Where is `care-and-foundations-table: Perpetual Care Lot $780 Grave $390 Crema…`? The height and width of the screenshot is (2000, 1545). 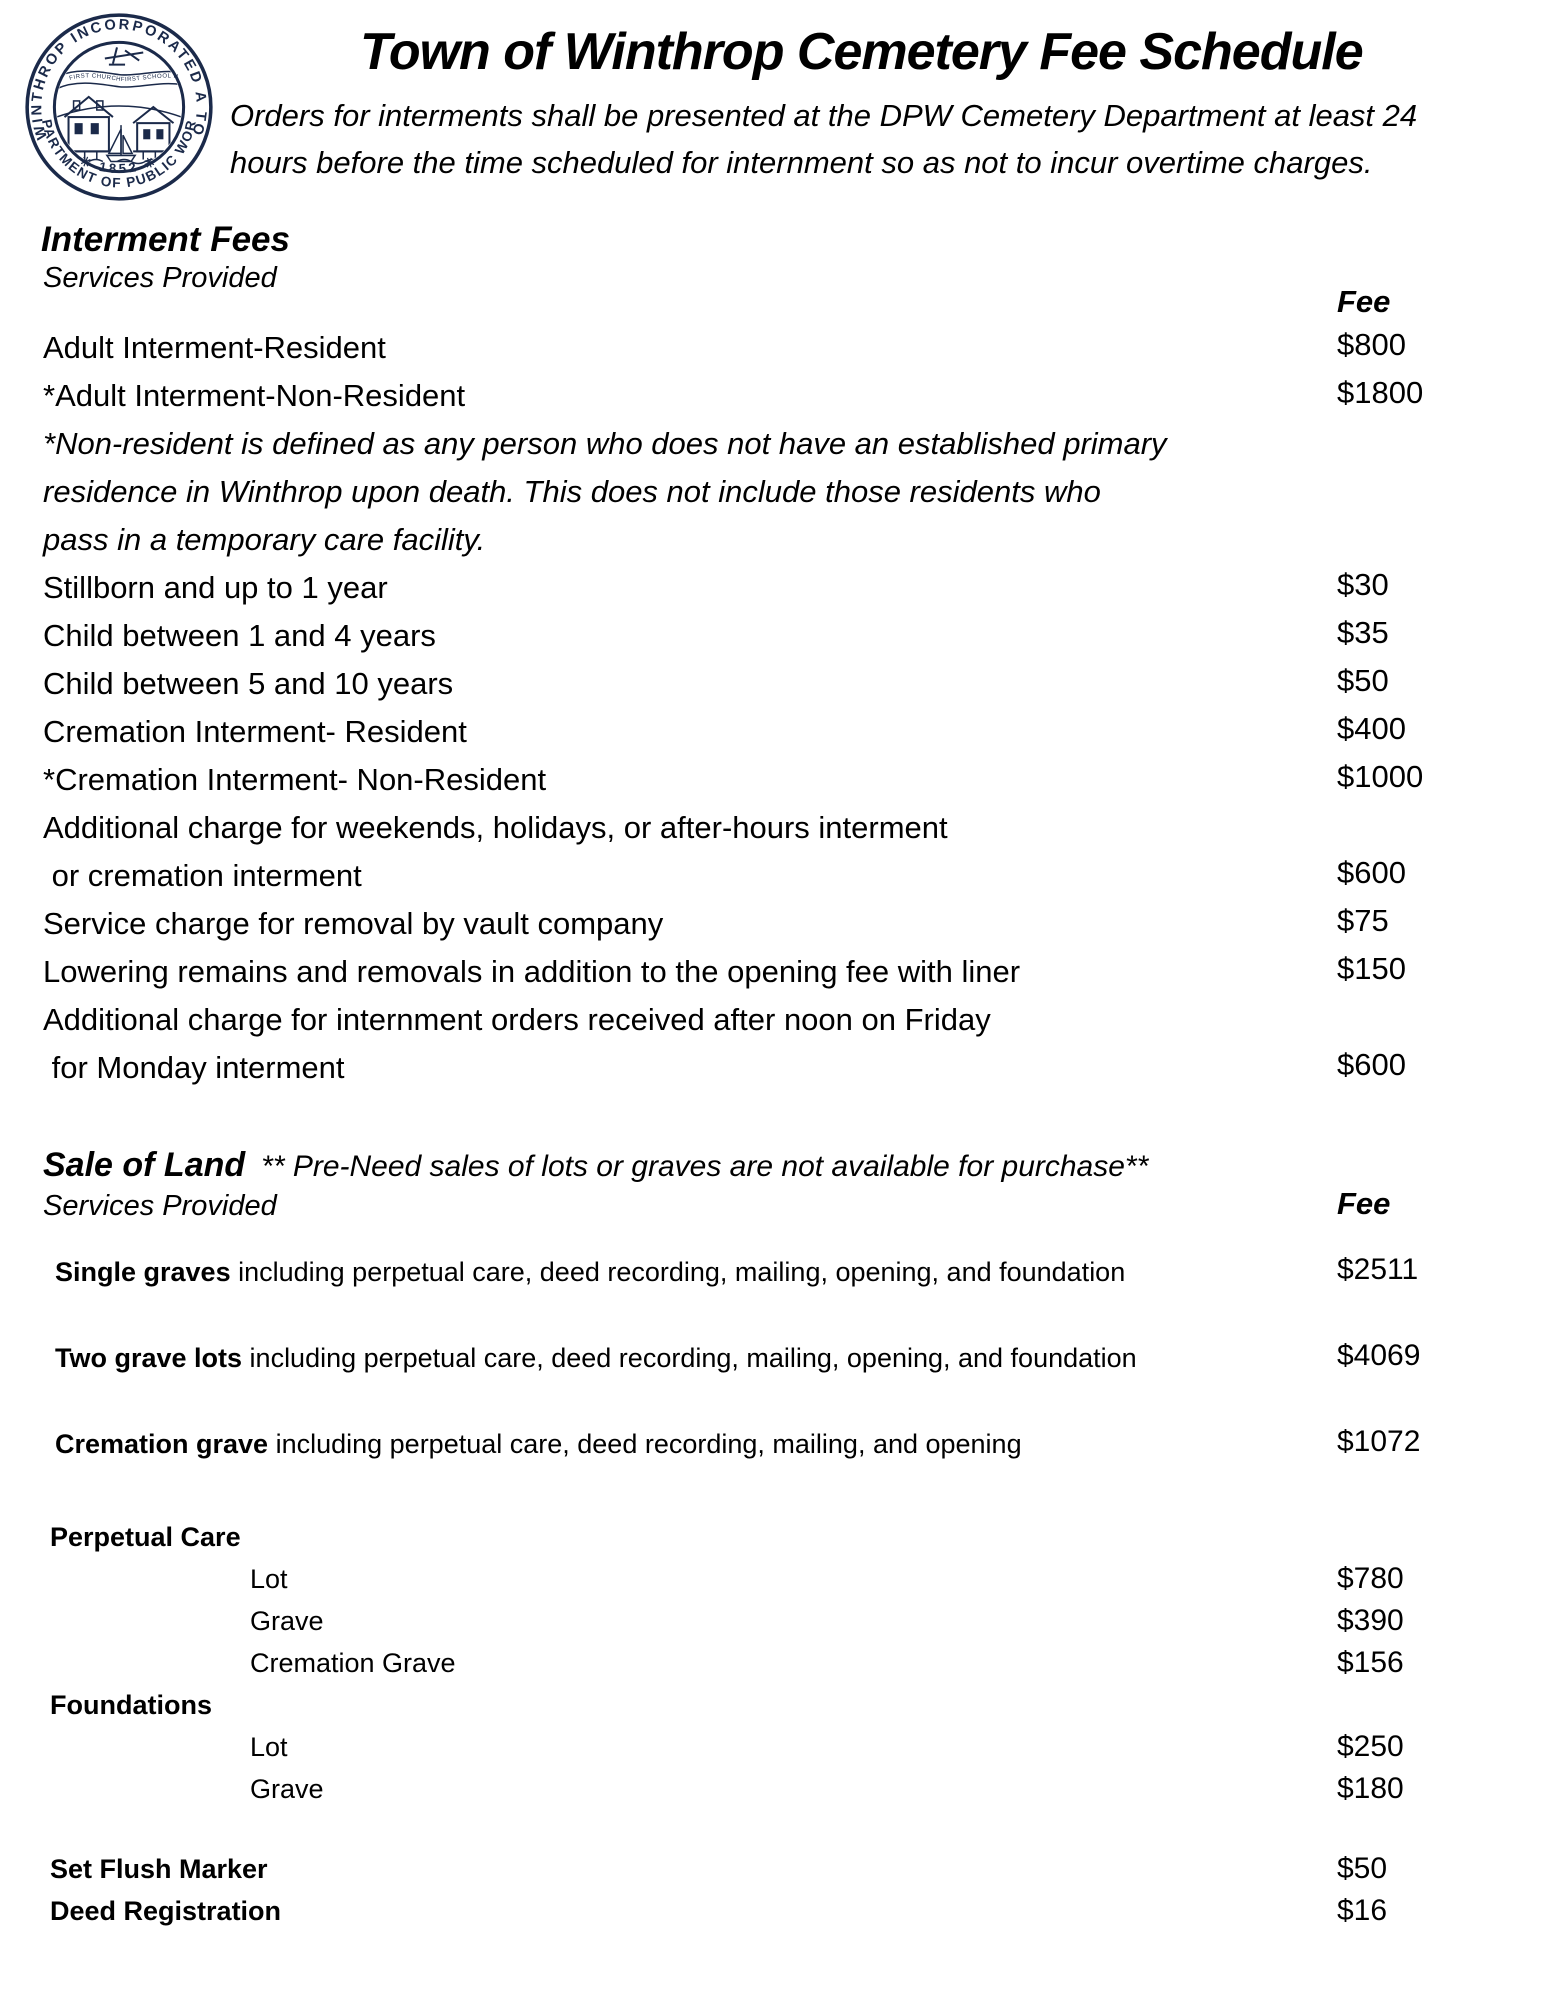 care-and-foundations-table: Perpetual Care Lot $780 Grave $390 Crema… is located at coordinates (772, 1663).